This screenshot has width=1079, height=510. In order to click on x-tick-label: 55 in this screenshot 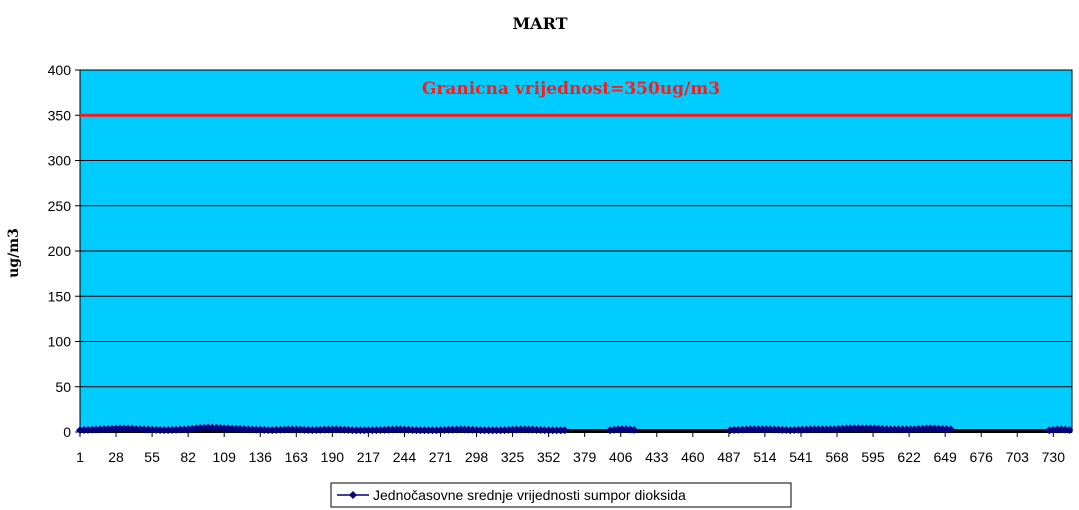, I will do `click(152, 457)`.